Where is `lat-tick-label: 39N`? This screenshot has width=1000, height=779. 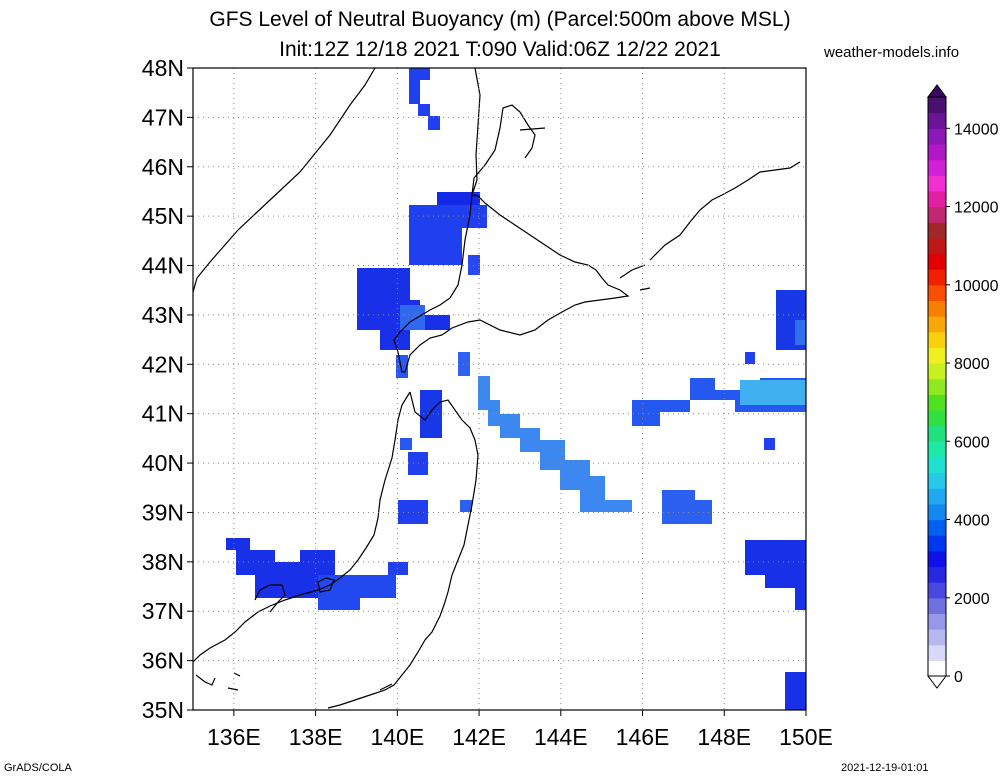 lat-tick-label: 39N is located at coordinates (163, 512).